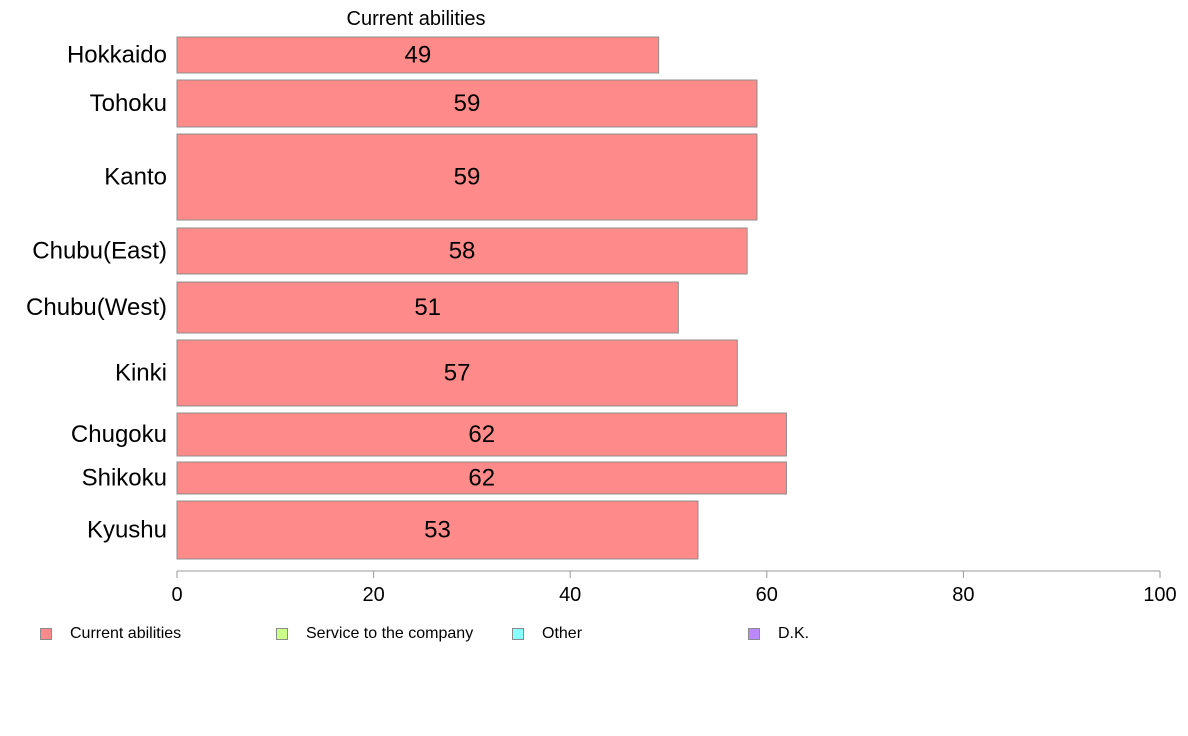  Describe the element at coordinates (373, 595) in the screenshot. I see `x-tick-label: 20` at that location.